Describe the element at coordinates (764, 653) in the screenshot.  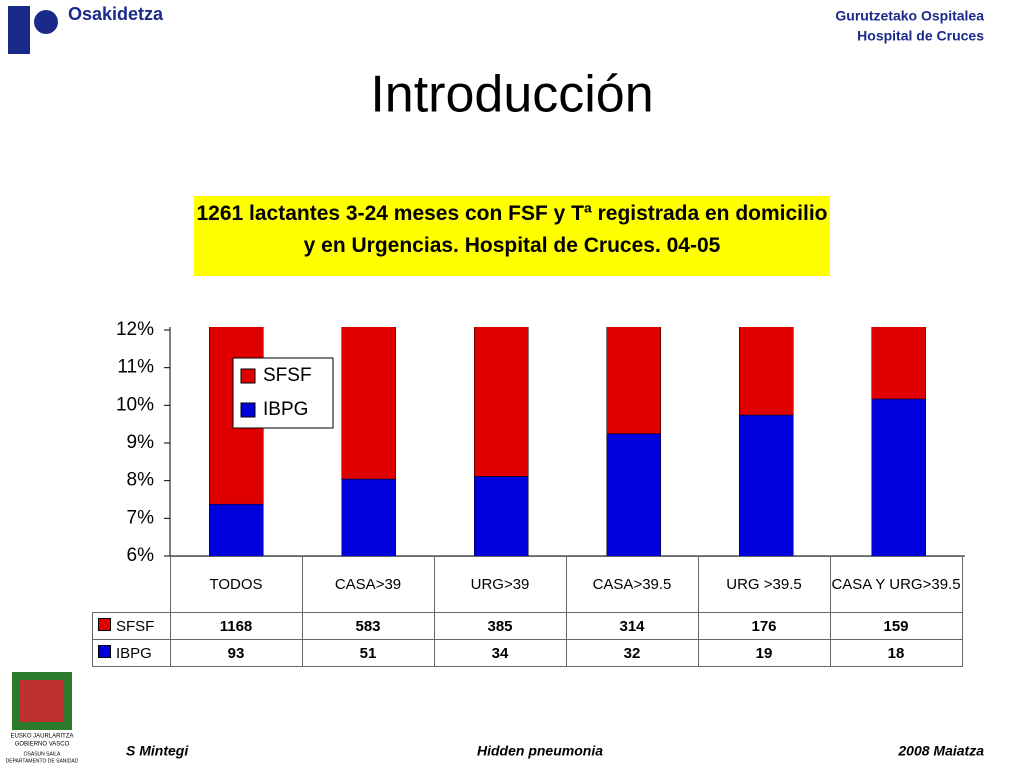
I see `table-value: 19` at that location.